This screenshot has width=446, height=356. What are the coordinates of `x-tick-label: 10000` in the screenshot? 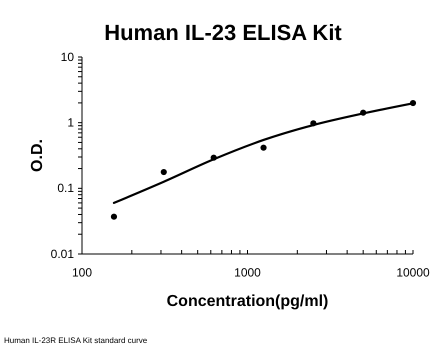 It's located at (413, 273).